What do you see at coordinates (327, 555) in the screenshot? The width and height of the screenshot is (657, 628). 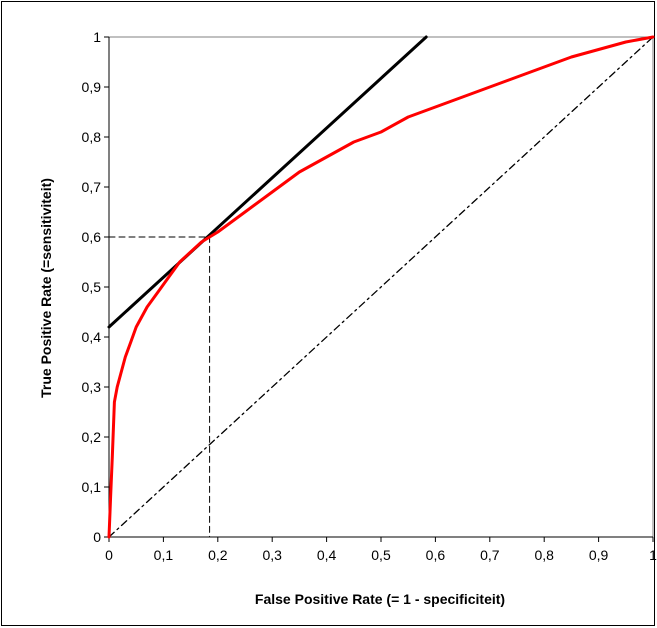 I see `x-tick-label: 0,4` at bounding box center [327, 555].